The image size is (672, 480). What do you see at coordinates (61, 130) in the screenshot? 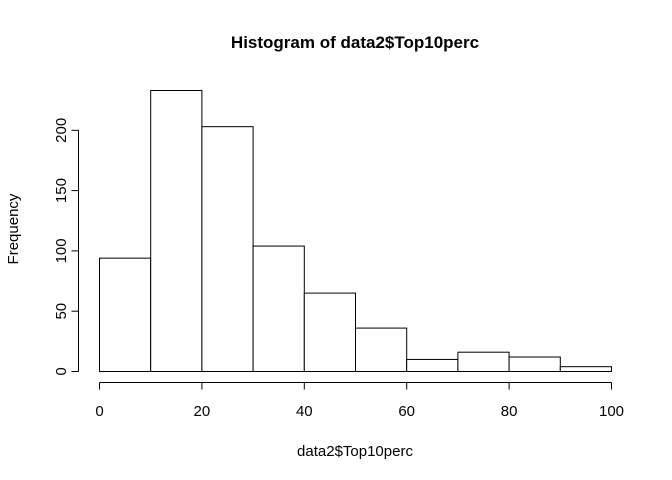
I see `y-tick-label: 200` at bounding box center [61, 130].